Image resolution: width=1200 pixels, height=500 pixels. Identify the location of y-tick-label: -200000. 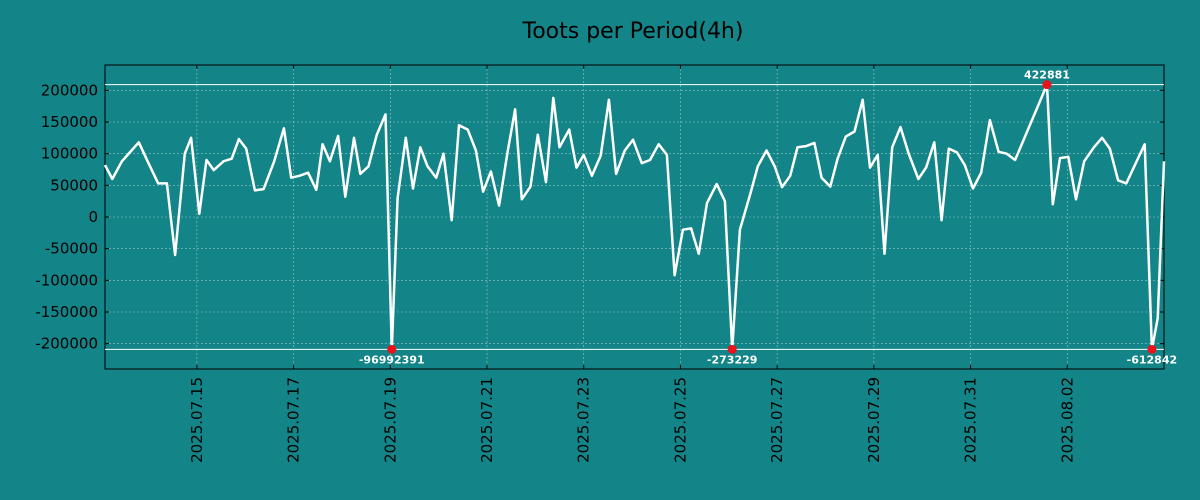
(66, 344).